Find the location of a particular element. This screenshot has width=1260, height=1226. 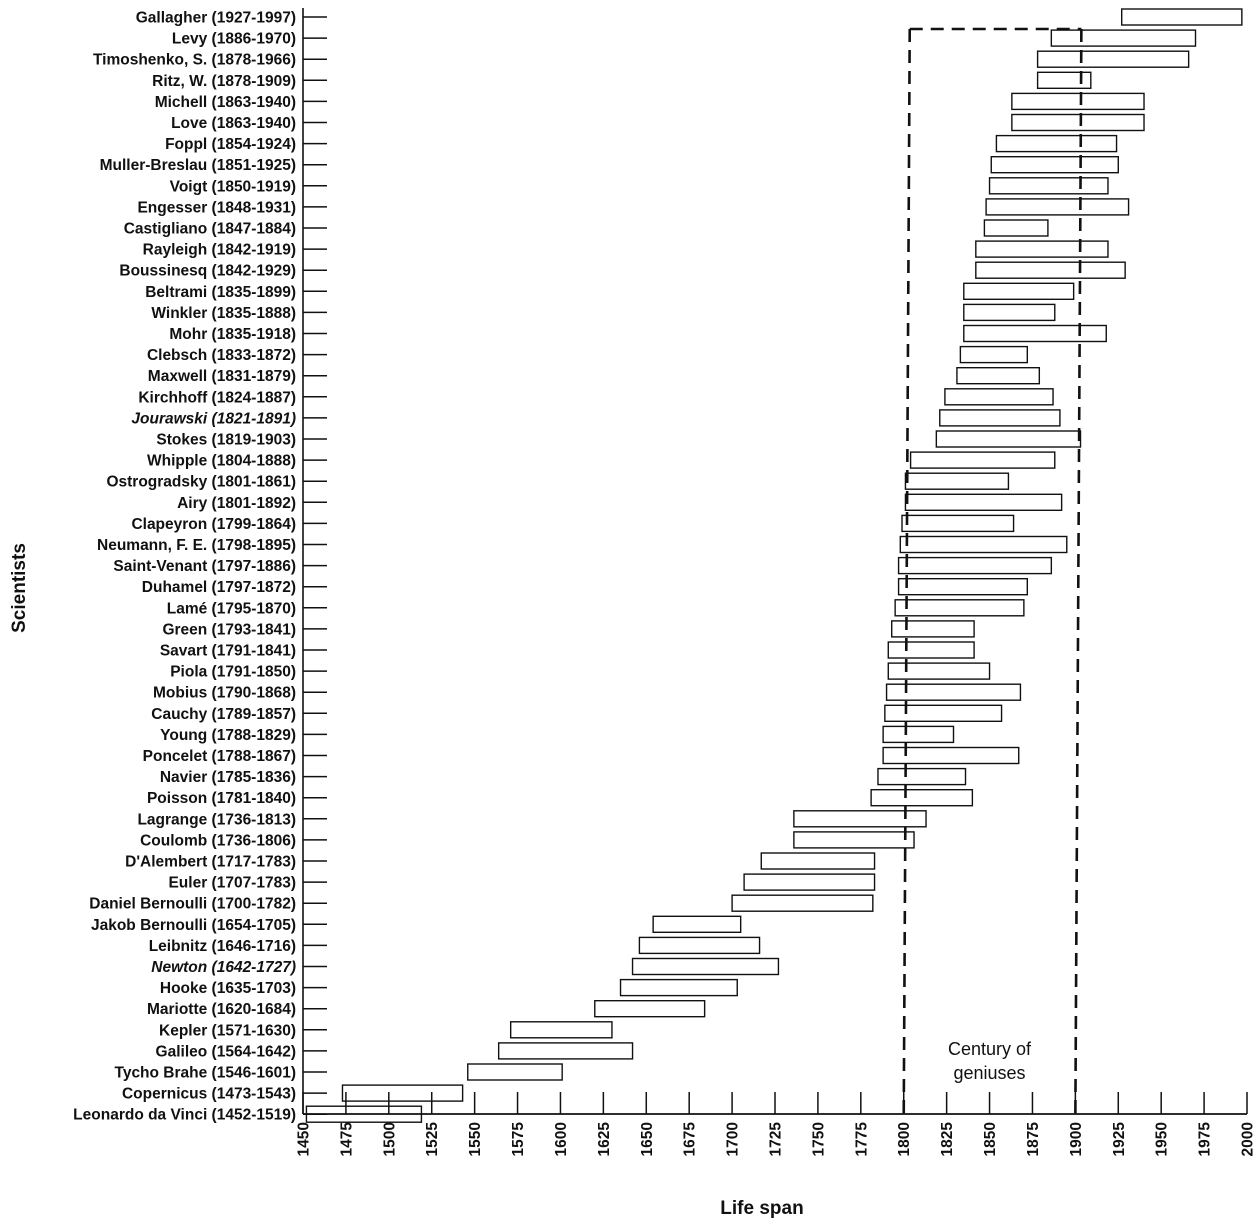

category-label: Voigt (1850-1919) is located at coordinates (233, 186).